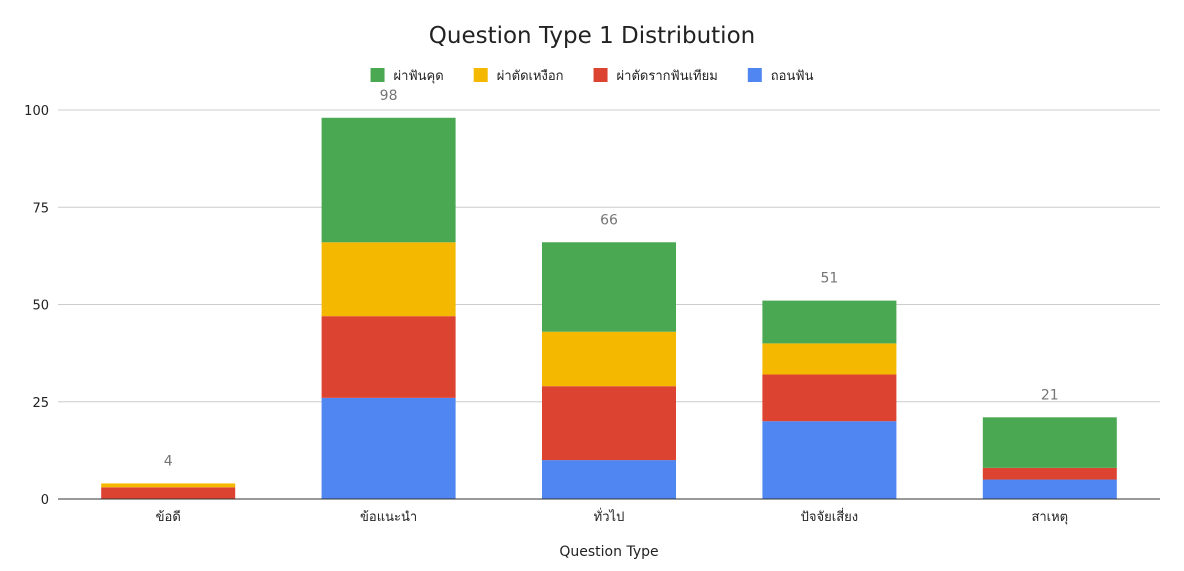 This screenshot has width=1184, height=571. What do you see at coordinates (530, 76) in the screenshot?
I see `legend-label: ผ่าตัดเหงือก` at bounding box center [530, 76].